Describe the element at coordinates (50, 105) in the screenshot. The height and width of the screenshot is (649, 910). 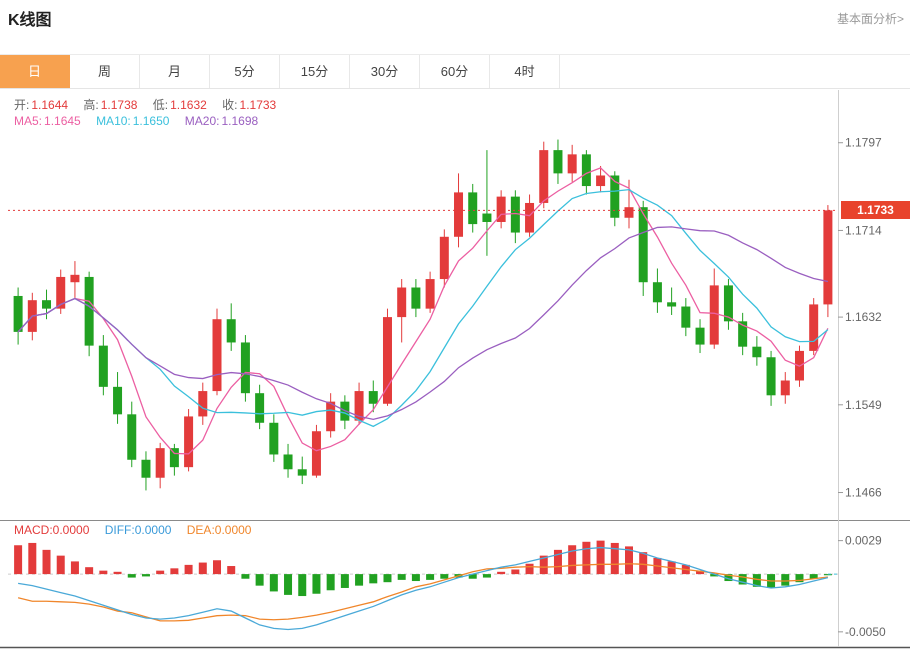
I see `open-value: 1.1644` at that location.